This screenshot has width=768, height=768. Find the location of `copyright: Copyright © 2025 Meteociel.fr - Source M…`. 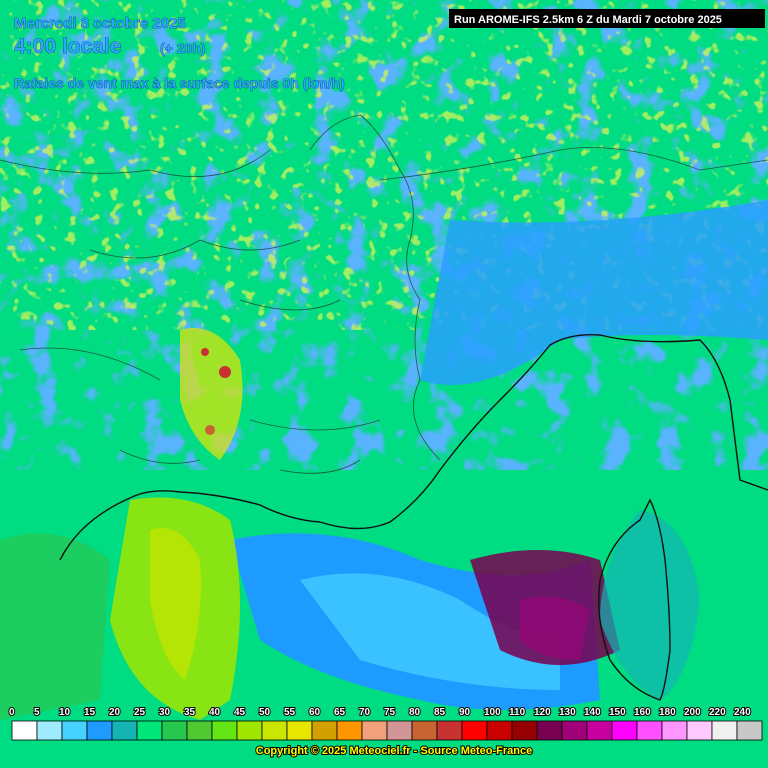

copyright: Copyright © 2025 Meteociel.fr - Source M… is located at coordinates (394, 751).